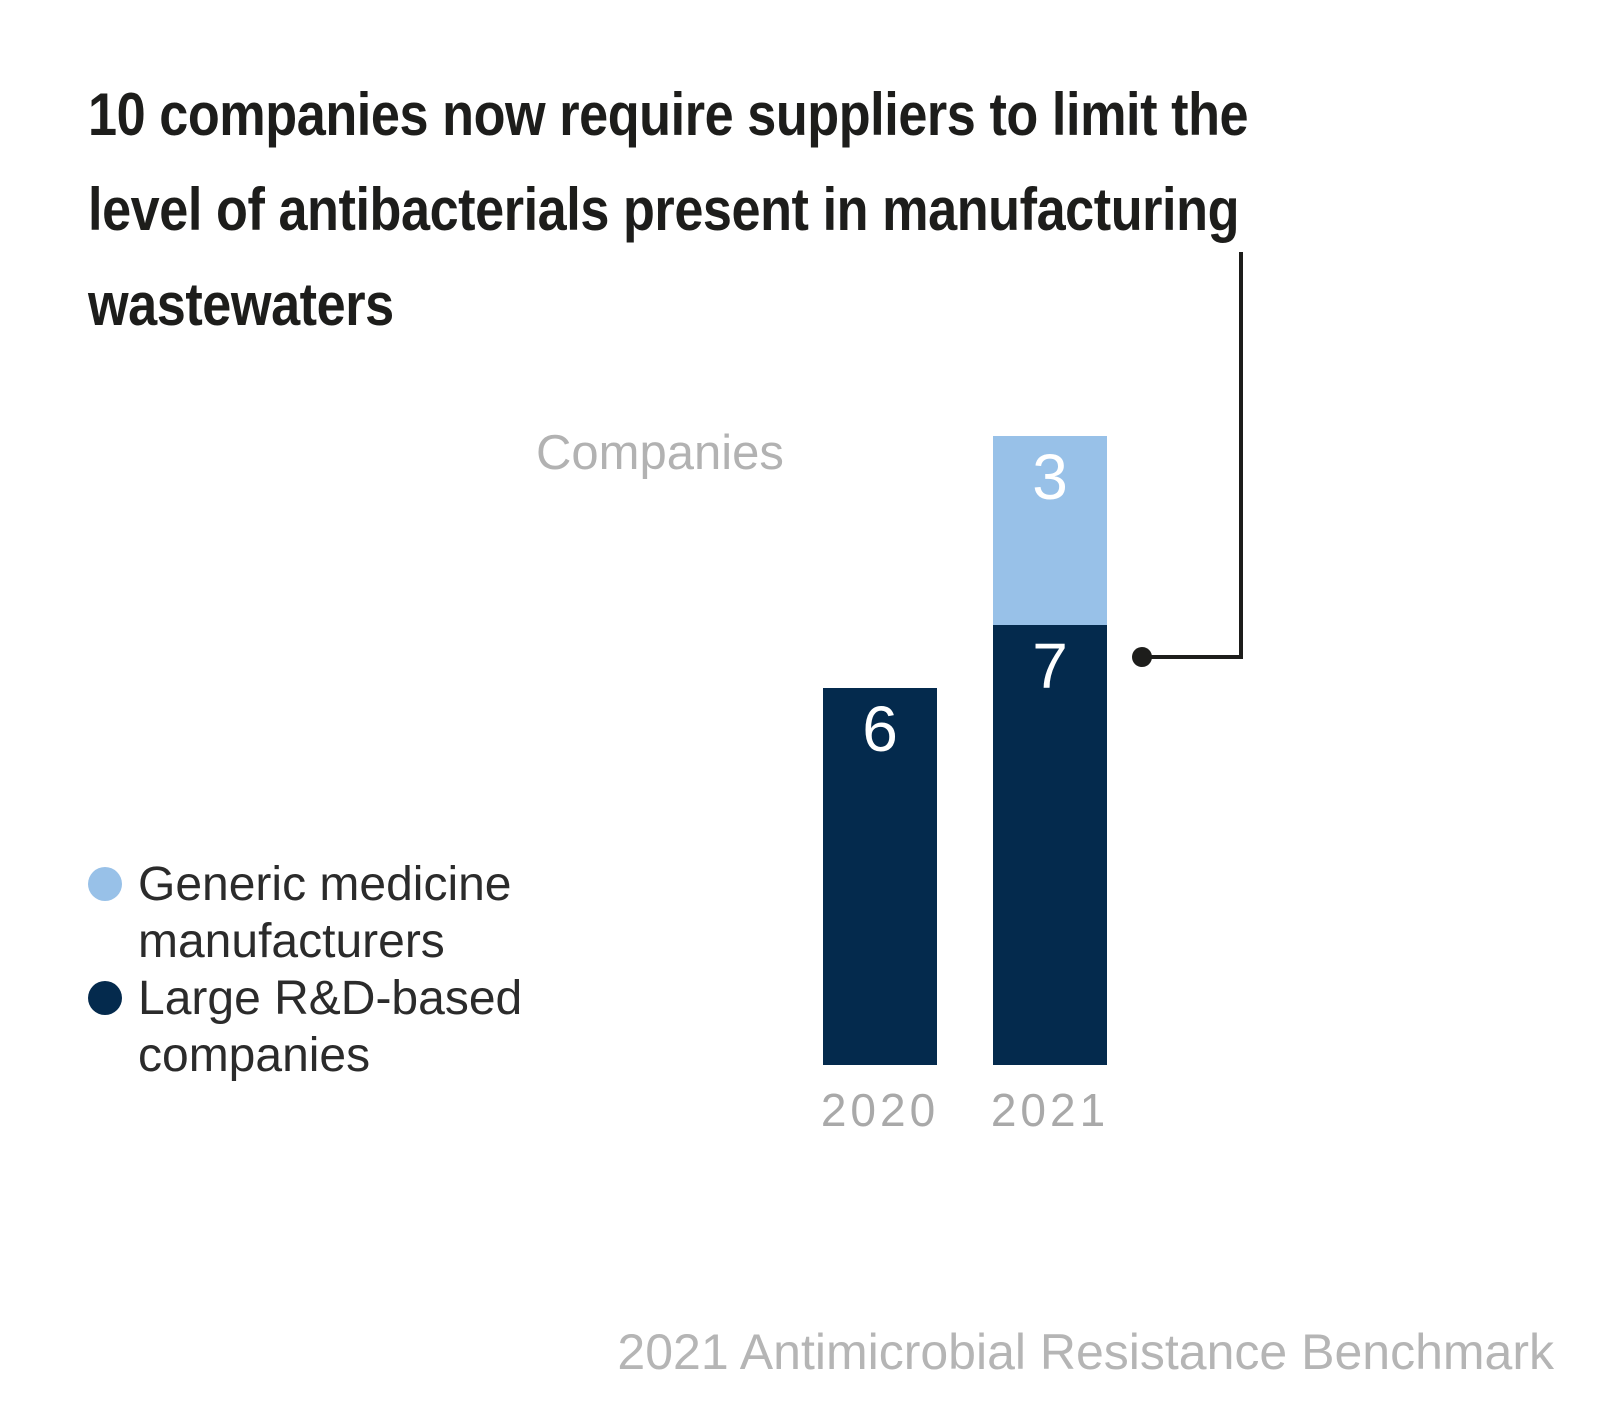 The height and width of the screenshot is (1422, 1600). Describe the element at coordinates (1085, 1352) in the screenshot. I see `source-attribution: 2021 Antimicrobial Resistance Benchmark` at that location.